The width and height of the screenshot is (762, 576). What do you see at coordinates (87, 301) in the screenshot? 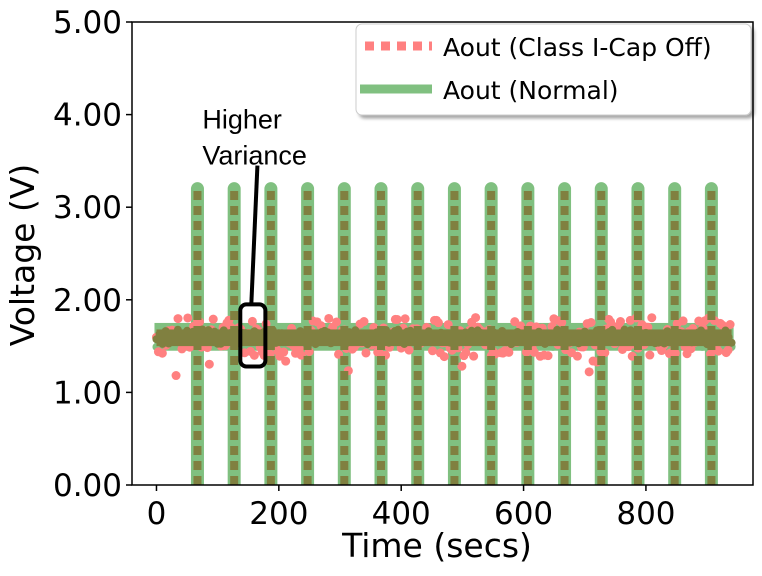
I see `y-tick-label: 2.00` at bounding box center [87, 301].